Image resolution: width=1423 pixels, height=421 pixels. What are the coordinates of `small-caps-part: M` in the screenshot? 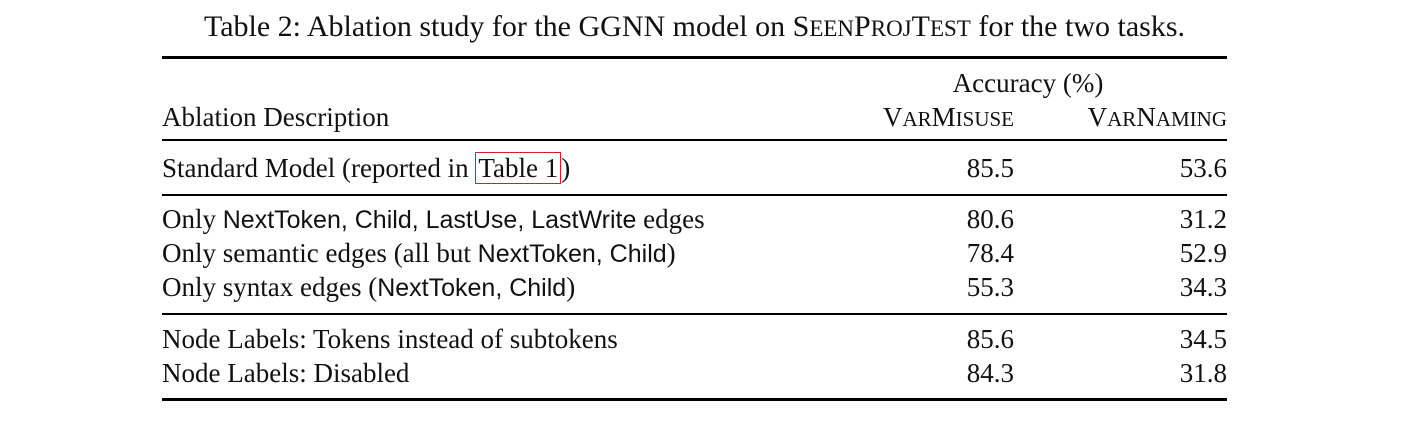 It's located at (943, 117).